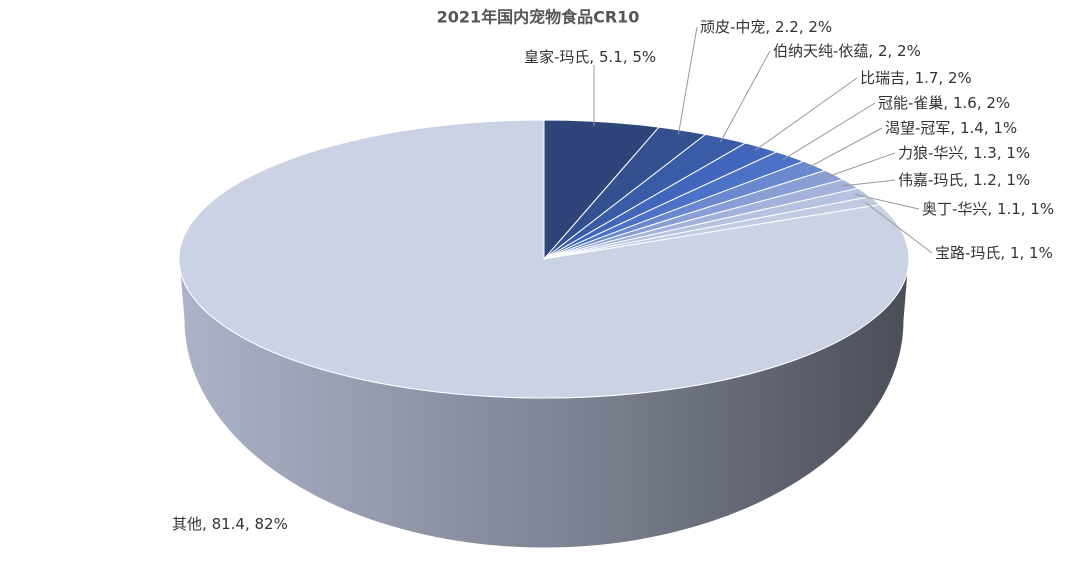  I want to click on data-label: 奥丁-华兴, 1.1, 1%, so click(988, 209).